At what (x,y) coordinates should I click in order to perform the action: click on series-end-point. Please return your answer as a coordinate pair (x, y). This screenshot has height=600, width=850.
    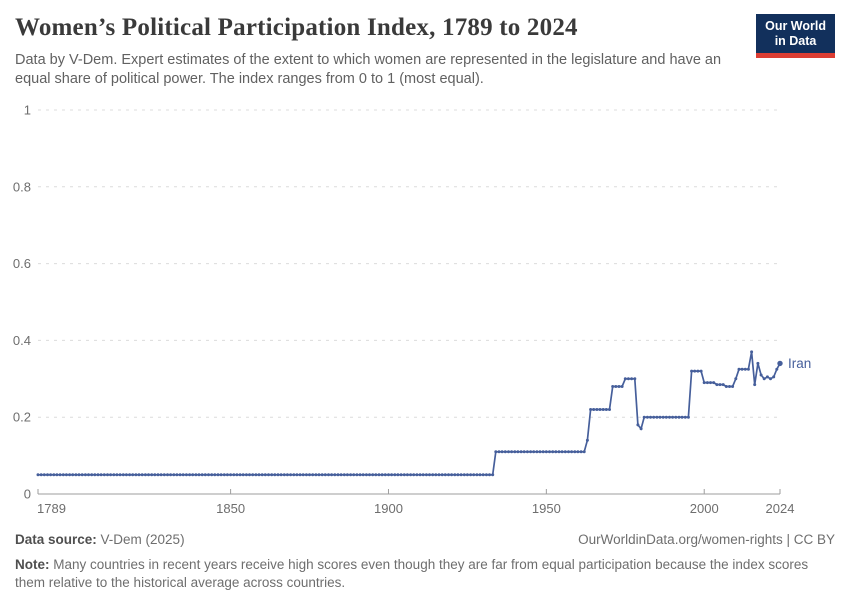
    Looking at the image, I should click on (780, 363).